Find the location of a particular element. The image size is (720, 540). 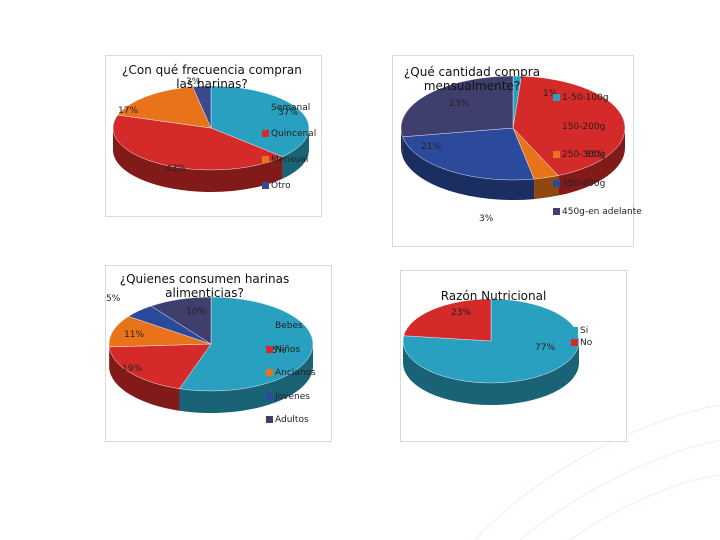

data-label: 43% is located at coordinates (176, 169).